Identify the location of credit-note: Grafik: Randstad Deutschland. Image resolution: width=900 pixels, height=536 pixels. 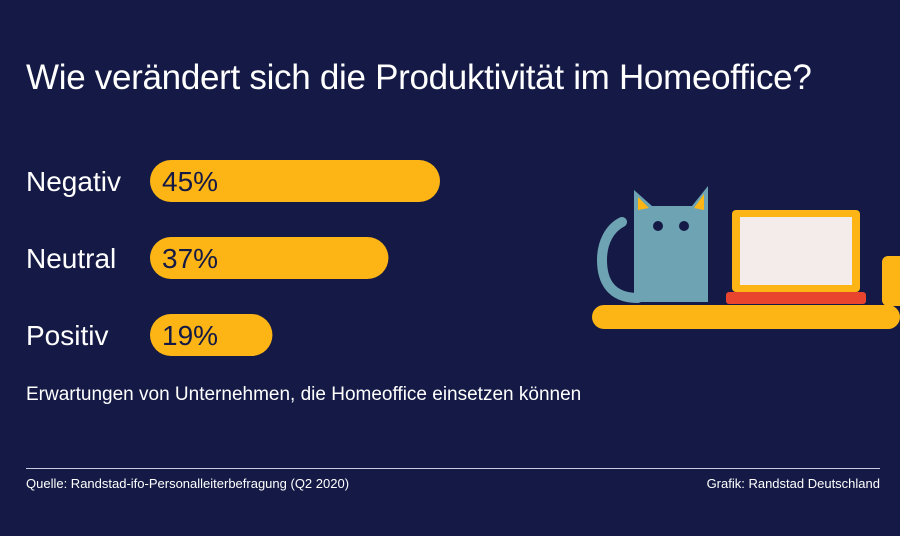
(793, 483).